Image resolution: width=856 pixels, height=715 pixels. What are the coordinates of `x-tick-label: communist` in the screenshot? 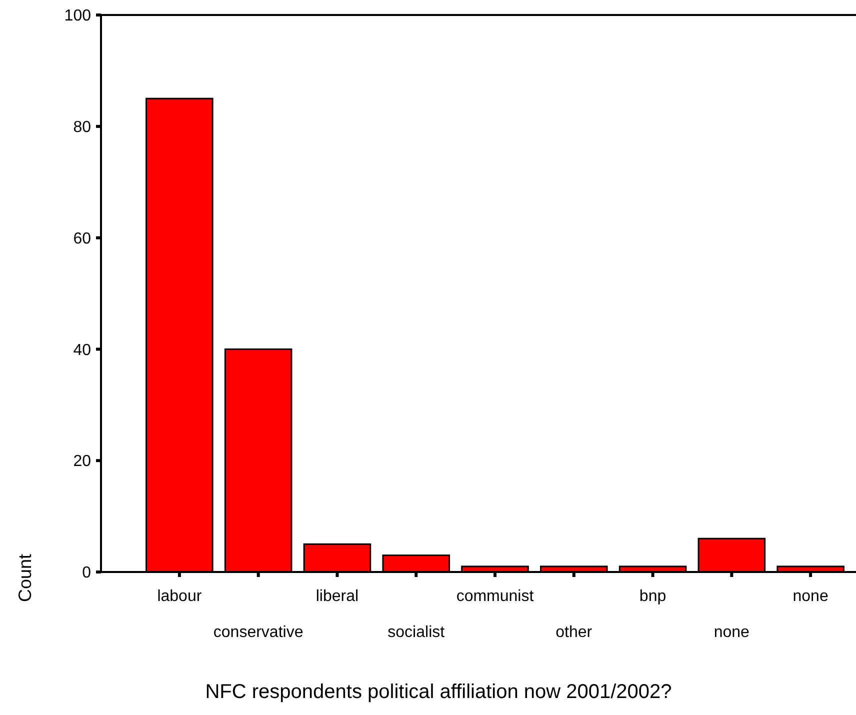 It's located at (495, 596).